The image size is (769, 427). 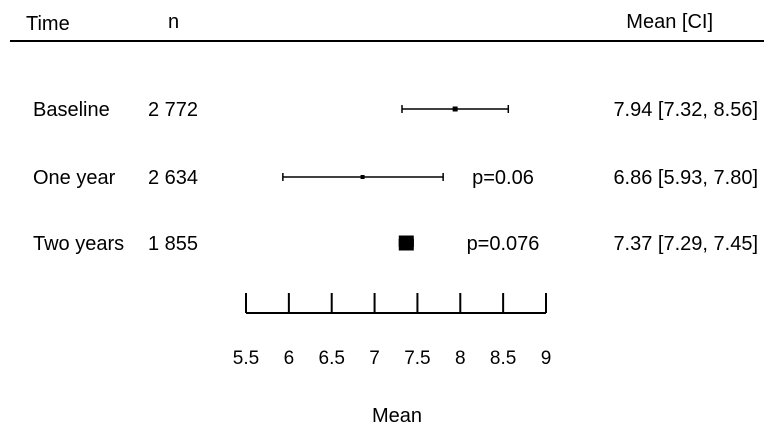 I want to click on row-label: One year, so click(x=74, y=178).